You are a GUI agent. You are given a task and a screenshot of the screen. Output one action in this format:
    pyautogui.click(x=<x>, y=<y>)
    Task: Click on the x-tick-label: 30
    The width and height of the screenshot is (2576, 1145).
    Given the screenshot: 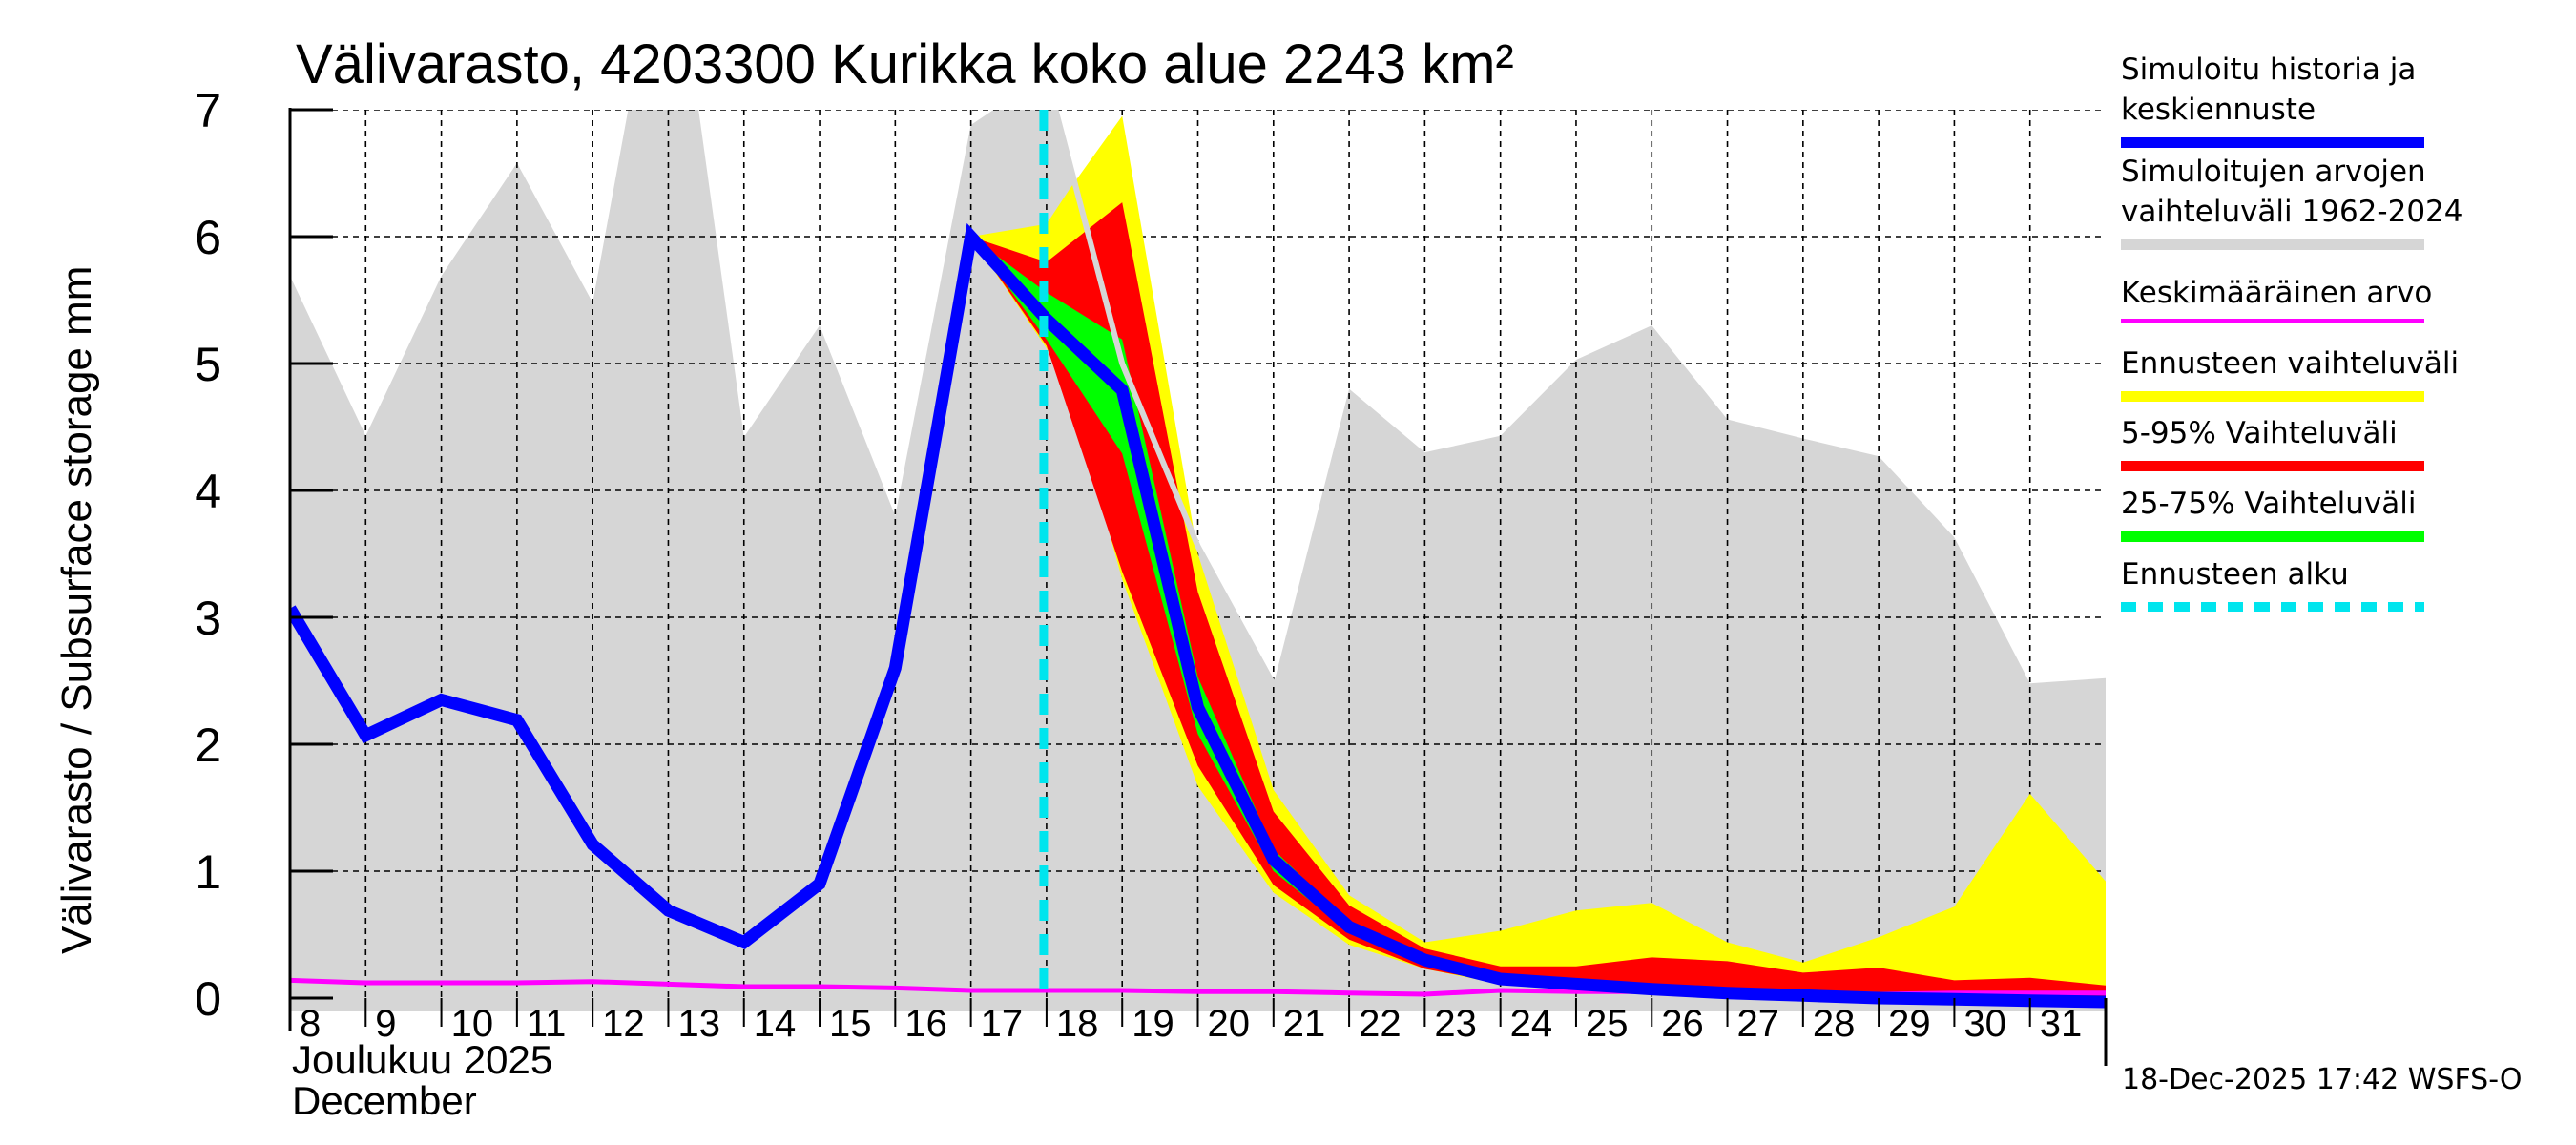 What is the action you would take?
    pyautogui.click(x=1984, y=1024)
    